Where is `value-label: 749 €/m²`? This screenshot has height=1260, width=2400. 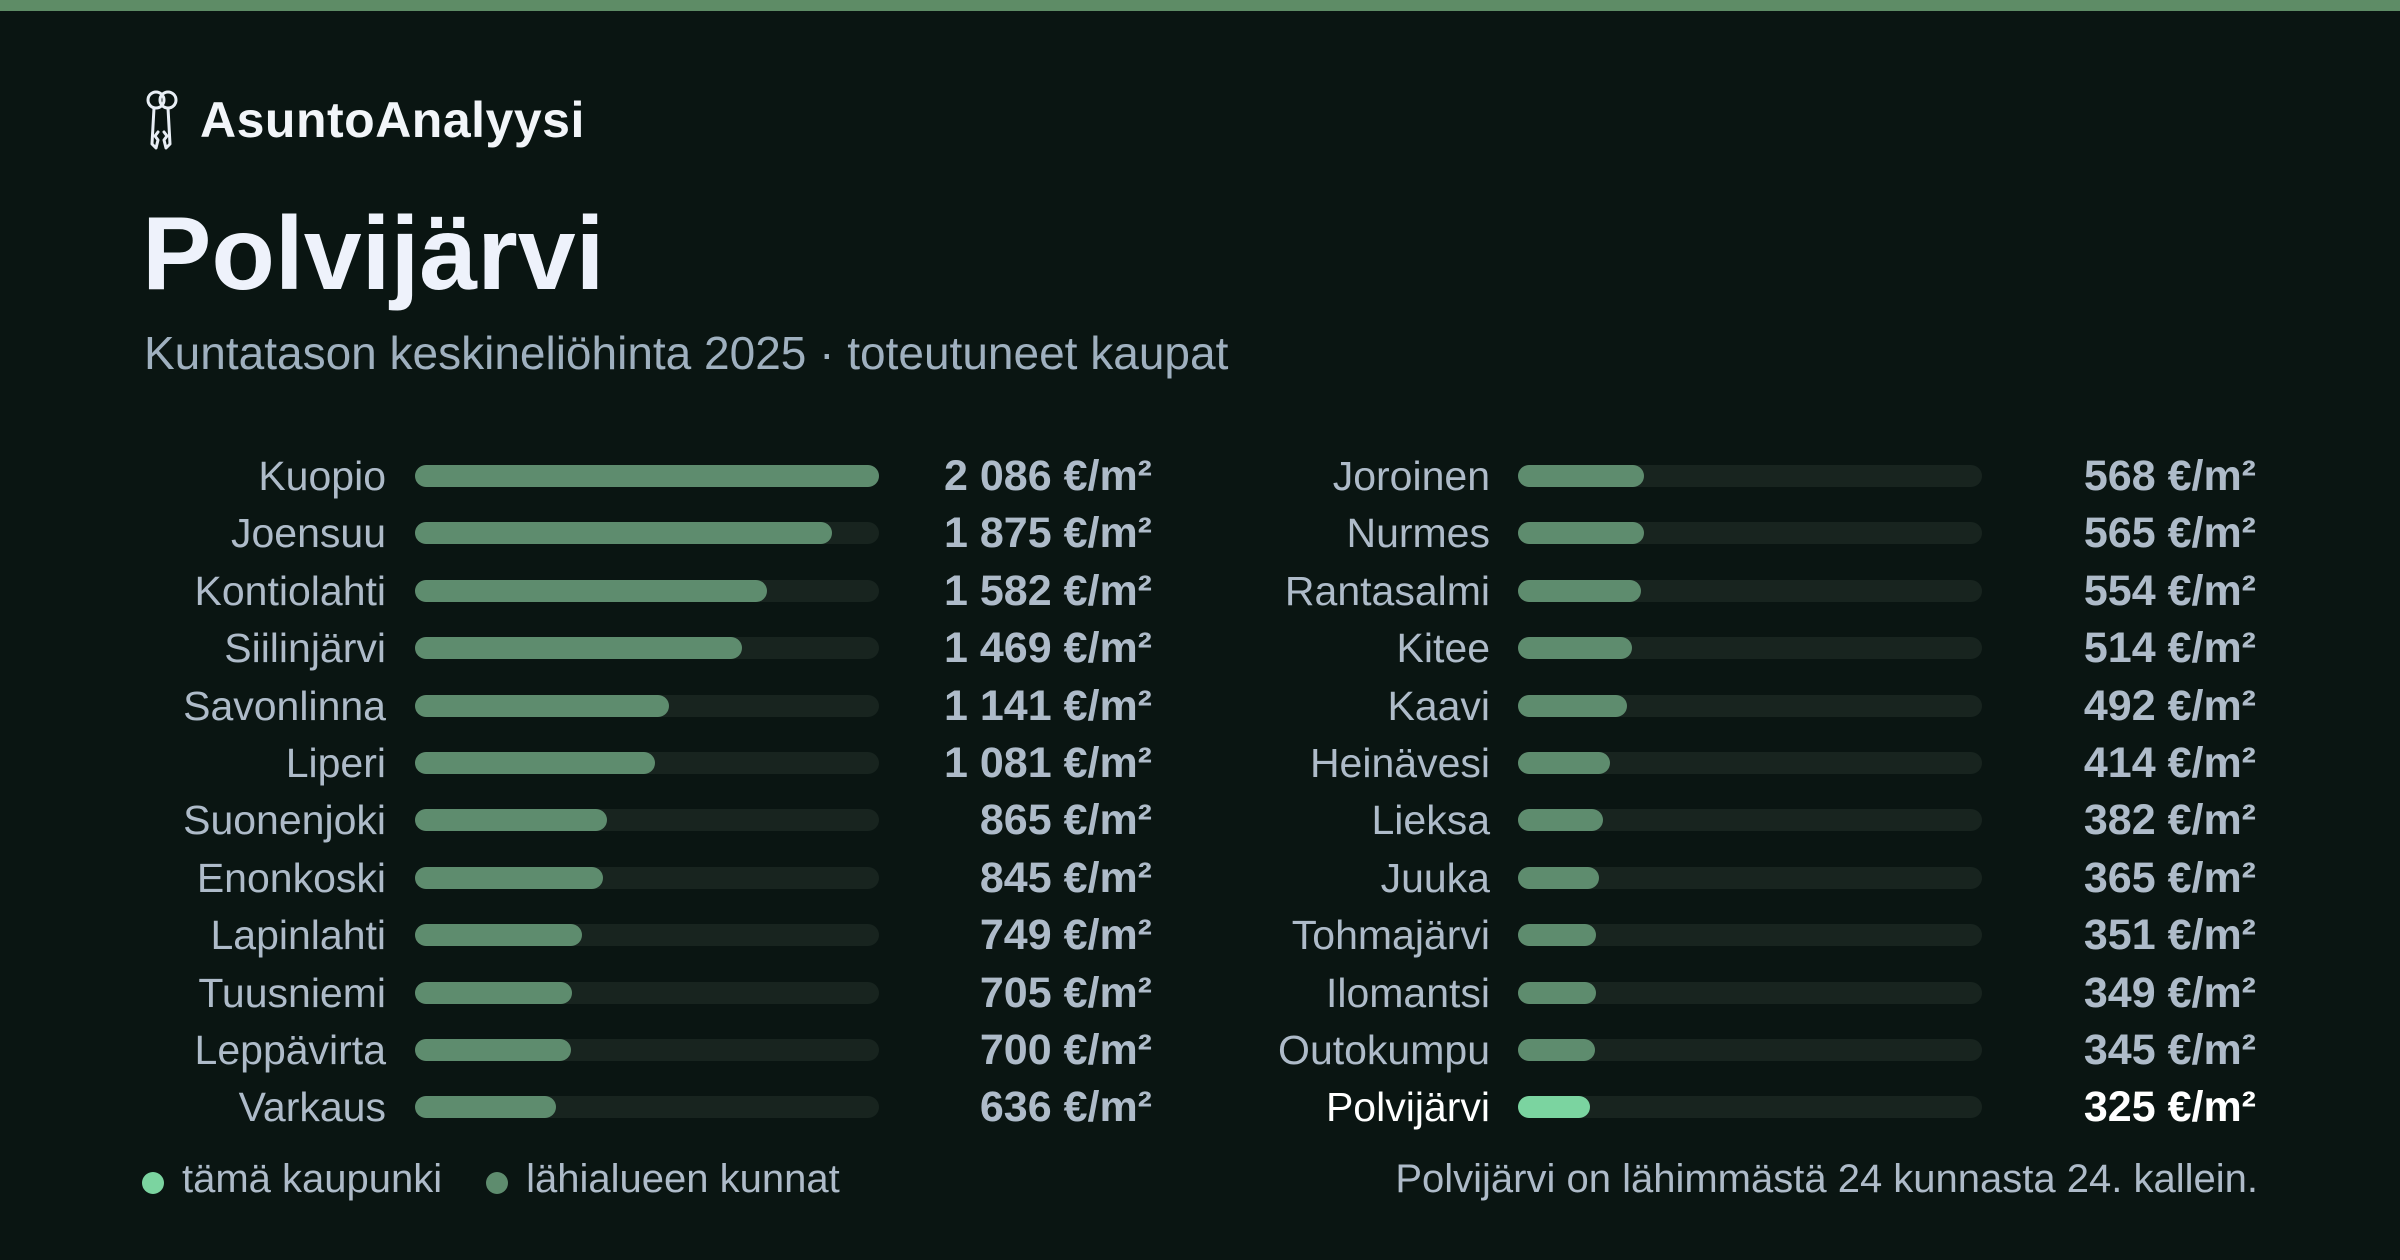
value-label: 749 €/m² is located at coordinates (1065, 935).